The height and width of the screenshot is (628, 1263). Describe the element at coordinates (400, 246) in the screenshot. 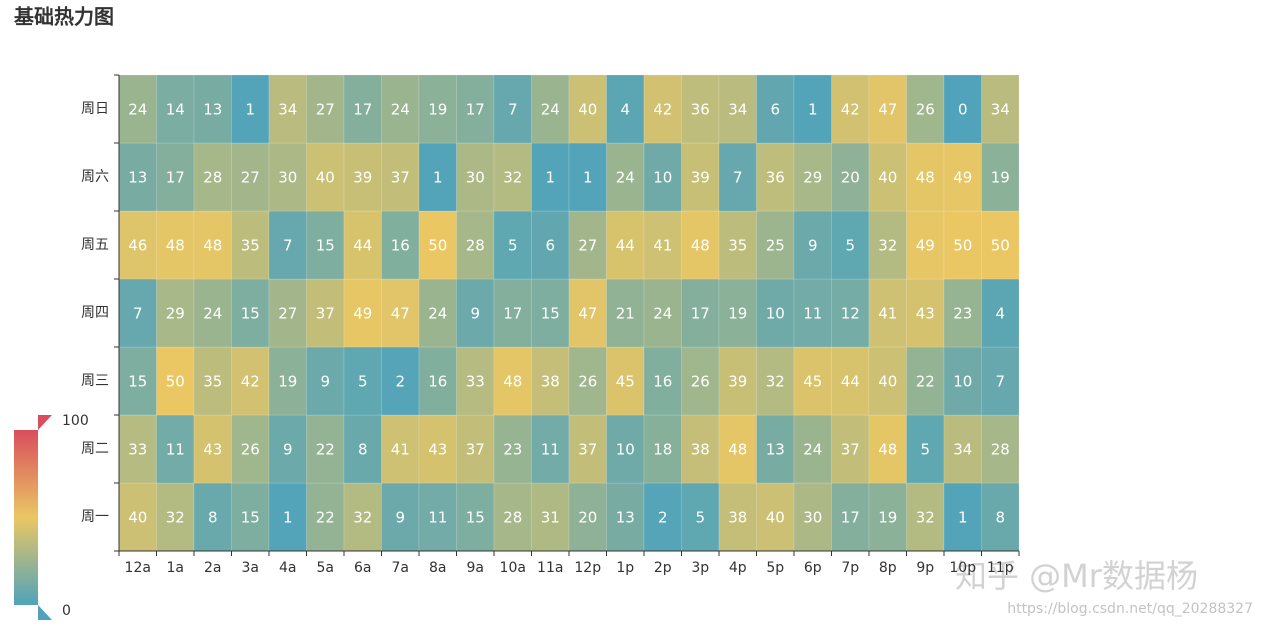

I see `cell-label: 16` at that location.